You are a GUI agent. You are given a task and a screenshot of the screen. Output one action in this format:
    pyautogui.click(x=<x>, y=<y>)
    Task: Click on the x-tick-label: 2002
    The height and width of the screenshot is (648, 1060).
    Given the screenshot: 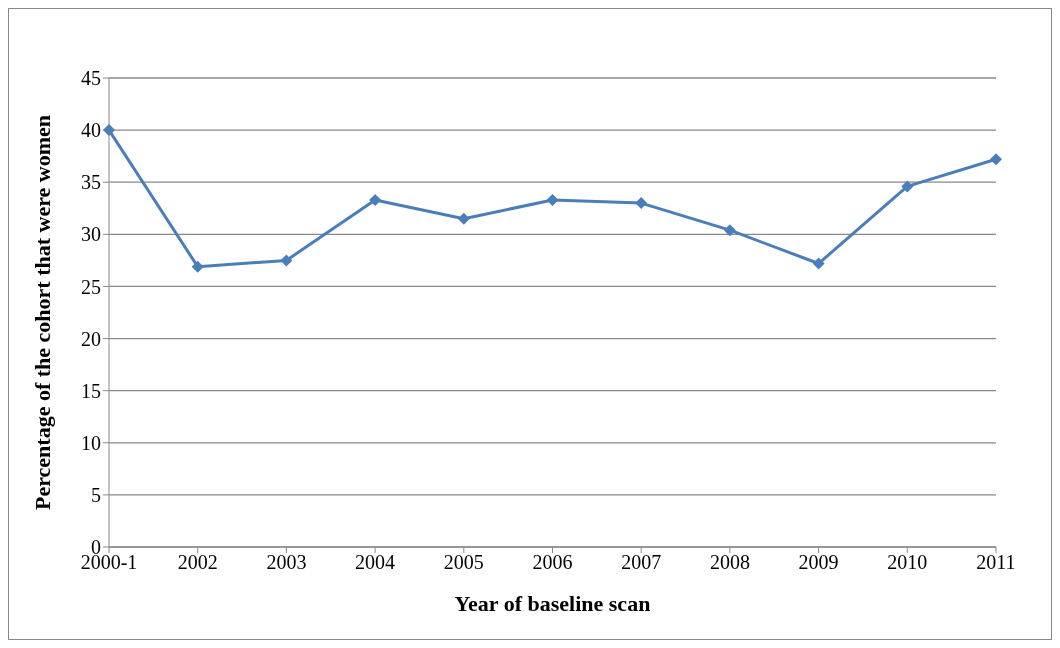 What is the action you would take?
    pyautogui.click(x=197, y=562)
    